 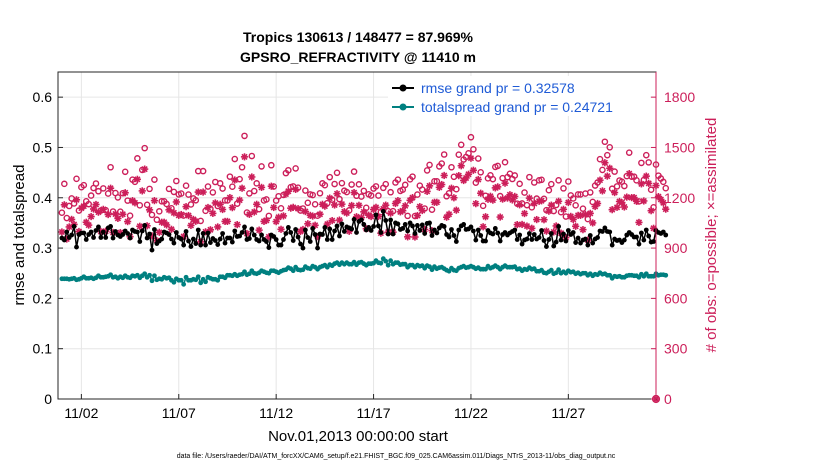 I want to click on chart-subtitle: GPSRO_REFRACTIVITY @ 11410 m, so click(x=358, y=57).